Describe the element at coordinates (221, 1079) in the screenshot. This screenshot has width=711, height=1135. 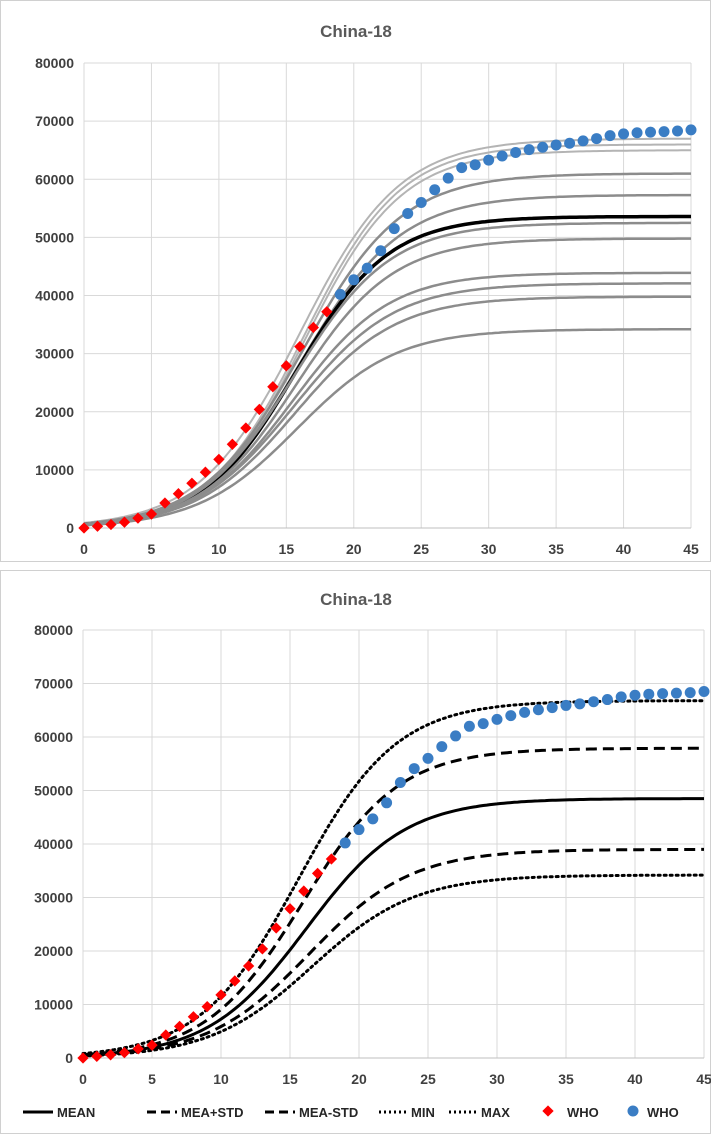
I see `x-tick-label: 10` at that location.